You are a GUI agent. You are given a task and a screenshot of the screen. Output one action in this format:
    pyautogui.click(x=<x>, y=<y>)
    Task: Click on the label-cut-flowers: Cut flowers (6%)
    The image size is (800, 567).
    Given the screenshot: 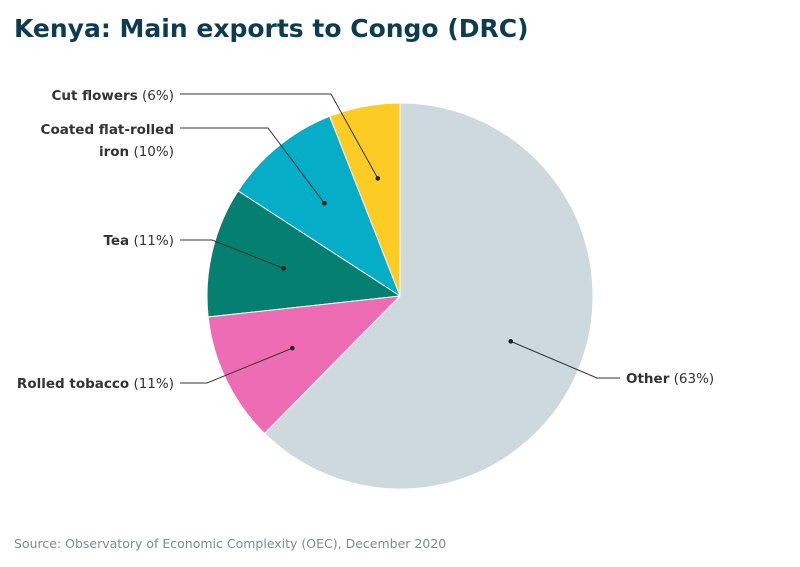 What is the action you would take?
    pyautogui.click(x=112, y=96)
    